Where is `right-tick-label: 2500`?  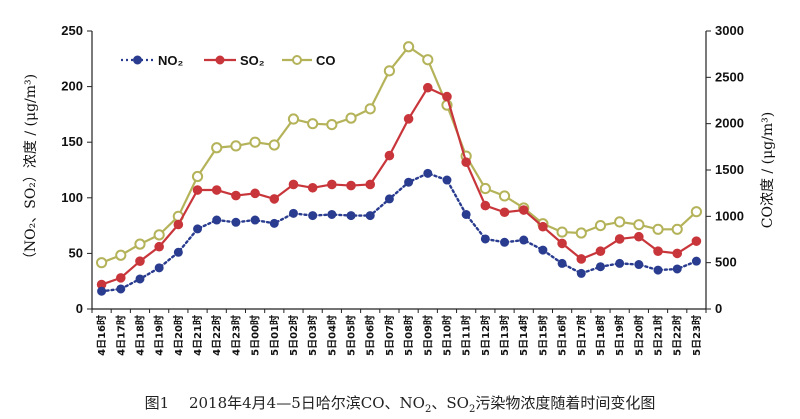
right-tick-label: 2500 is located at coordinates (729, 76).